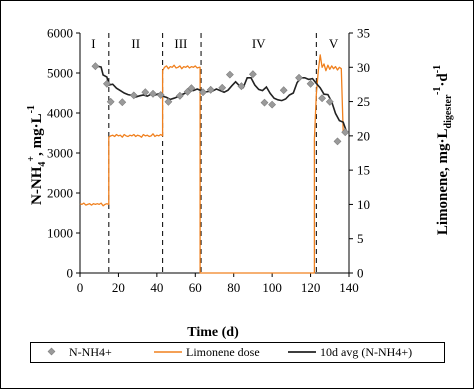 The height and width of the screenshot is (390, 475). Describe the element at coordinates (437, 69) in the screenshot. I see `y-right-label-sup2: -1` at that location.